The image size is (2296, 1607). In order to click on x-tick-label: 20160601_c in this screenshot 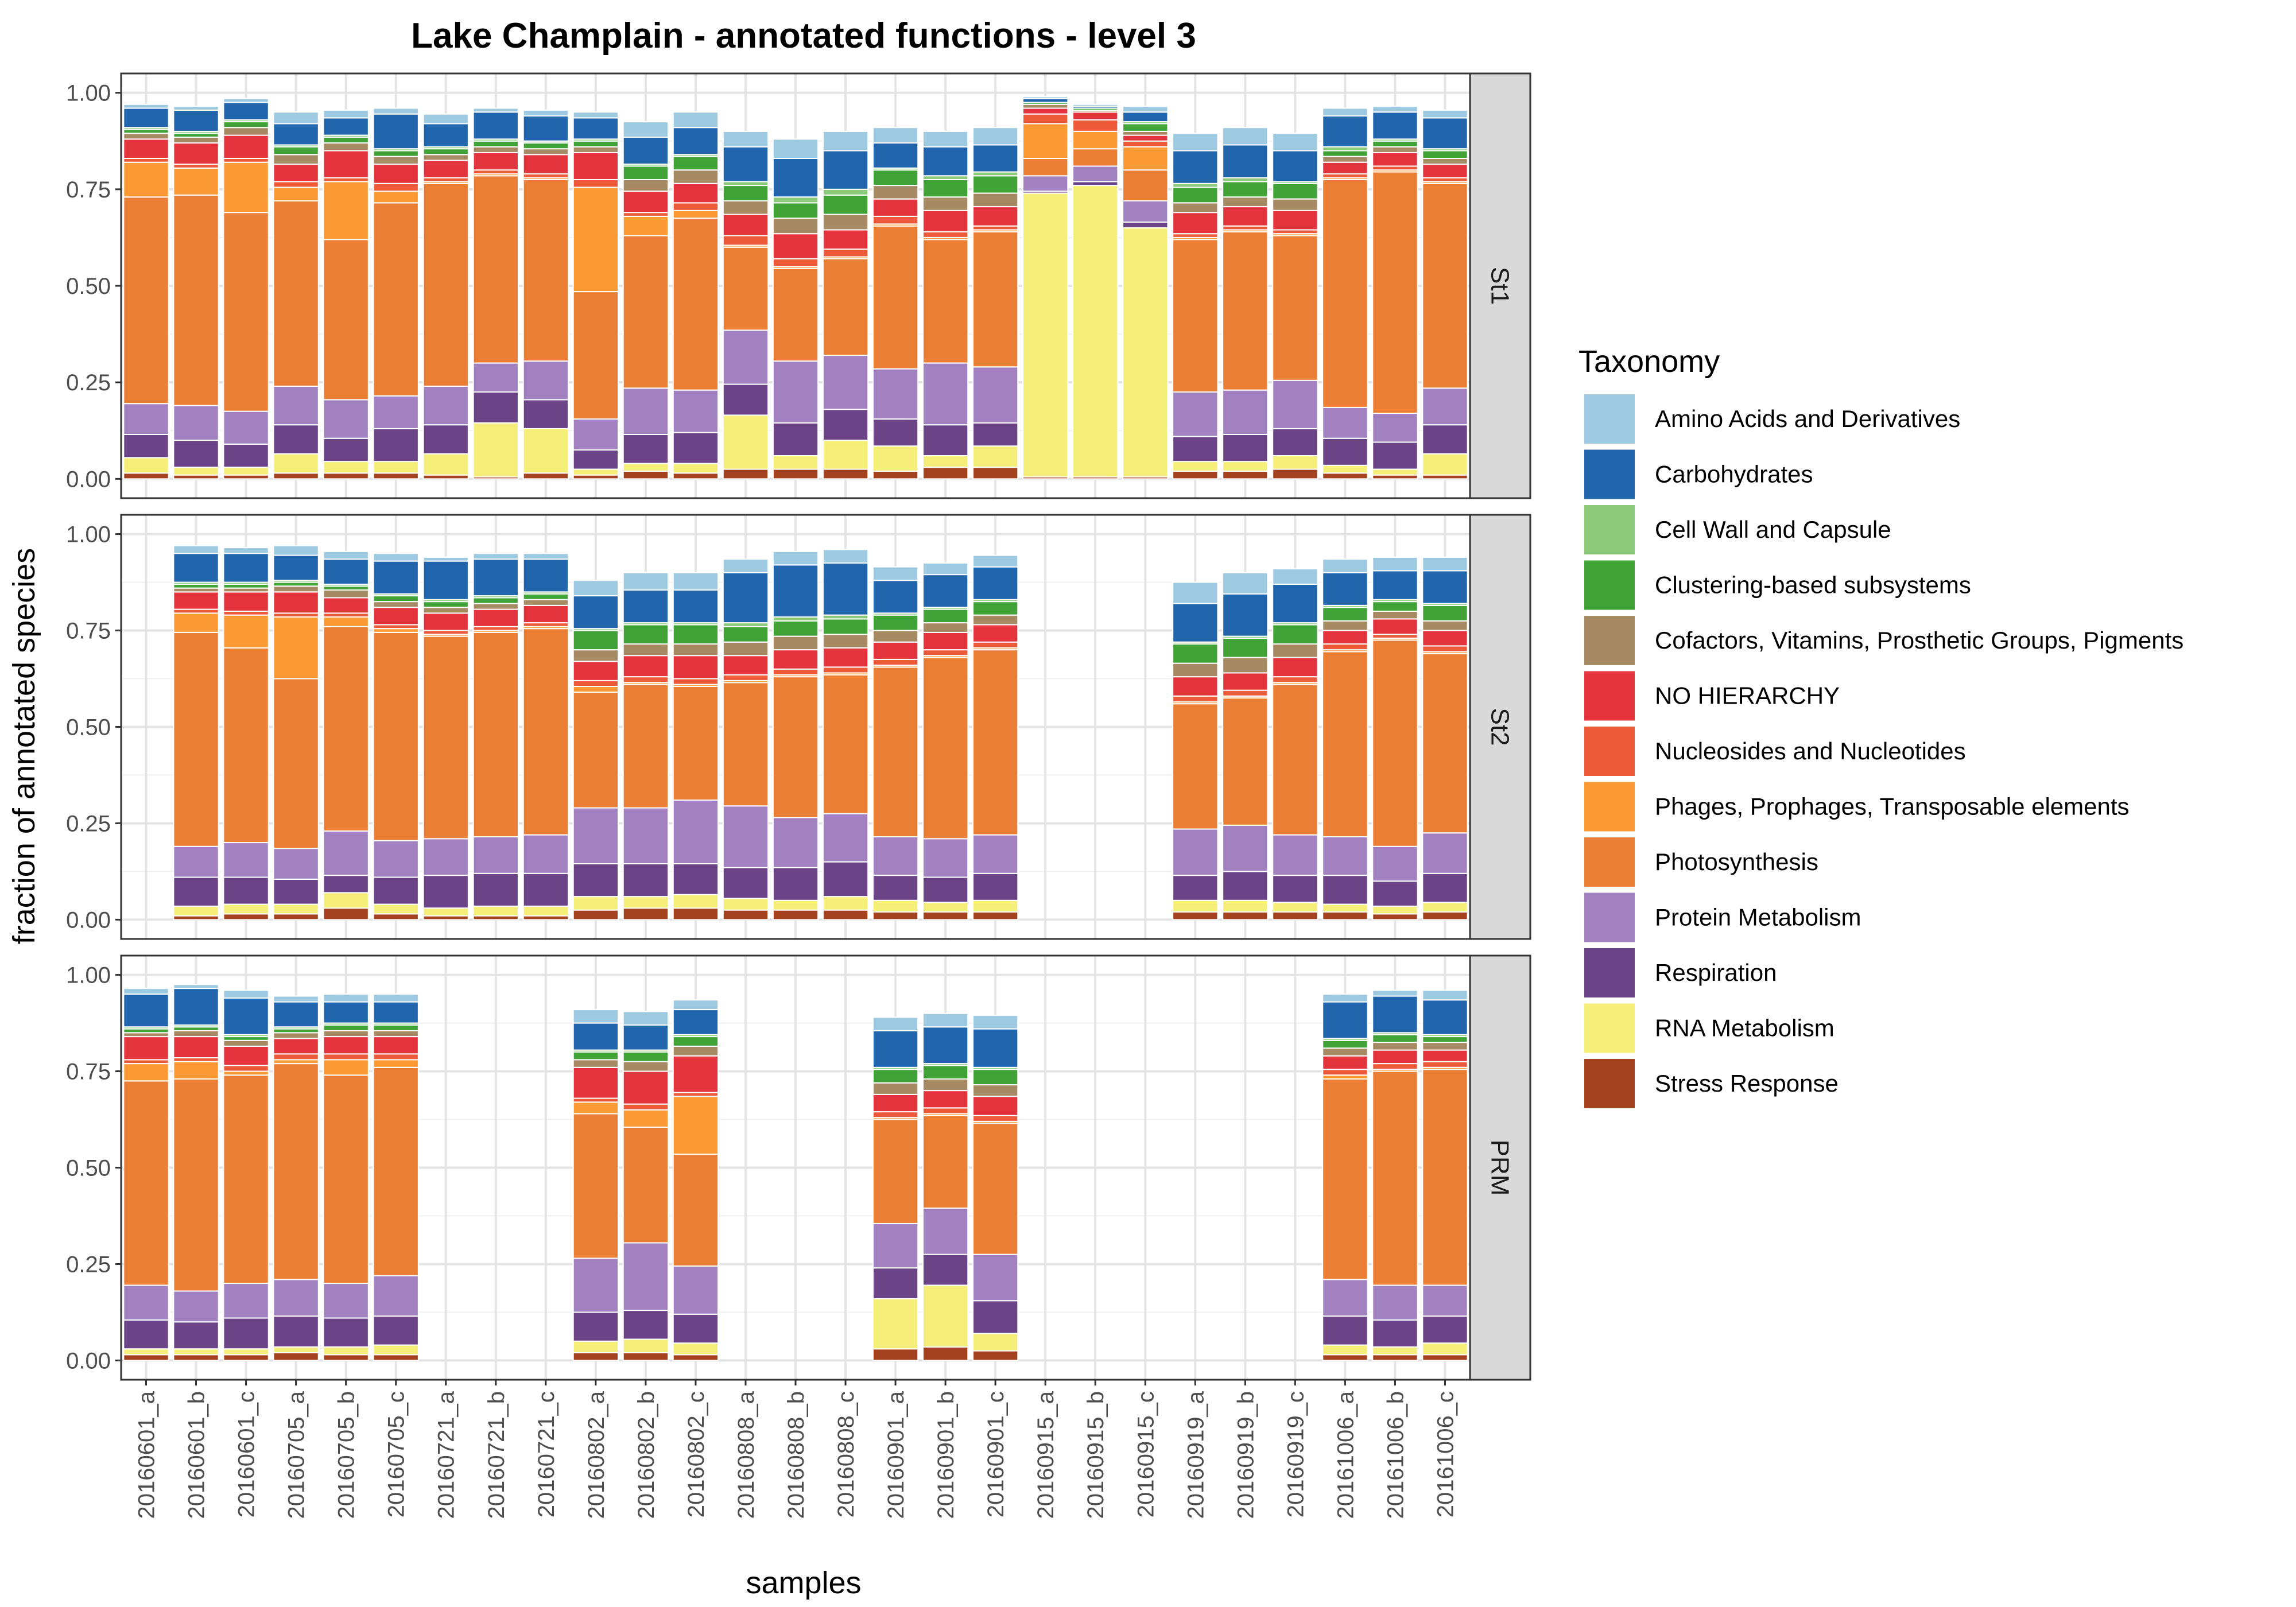, I will do `click(246, 1454)`.